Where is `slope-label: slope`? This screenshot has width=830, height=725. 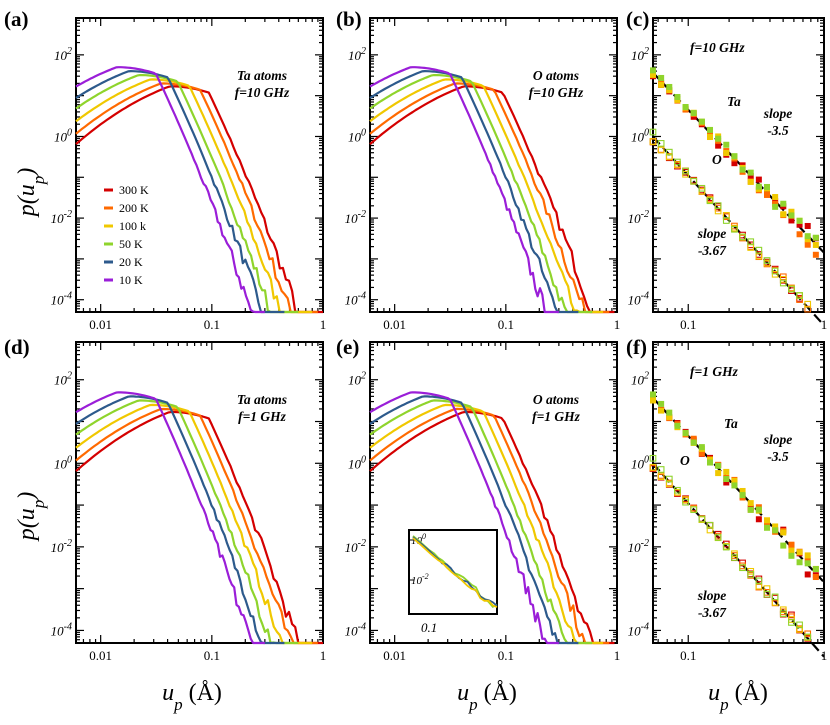 slope-label: slope is located at coordinates (712, 233).